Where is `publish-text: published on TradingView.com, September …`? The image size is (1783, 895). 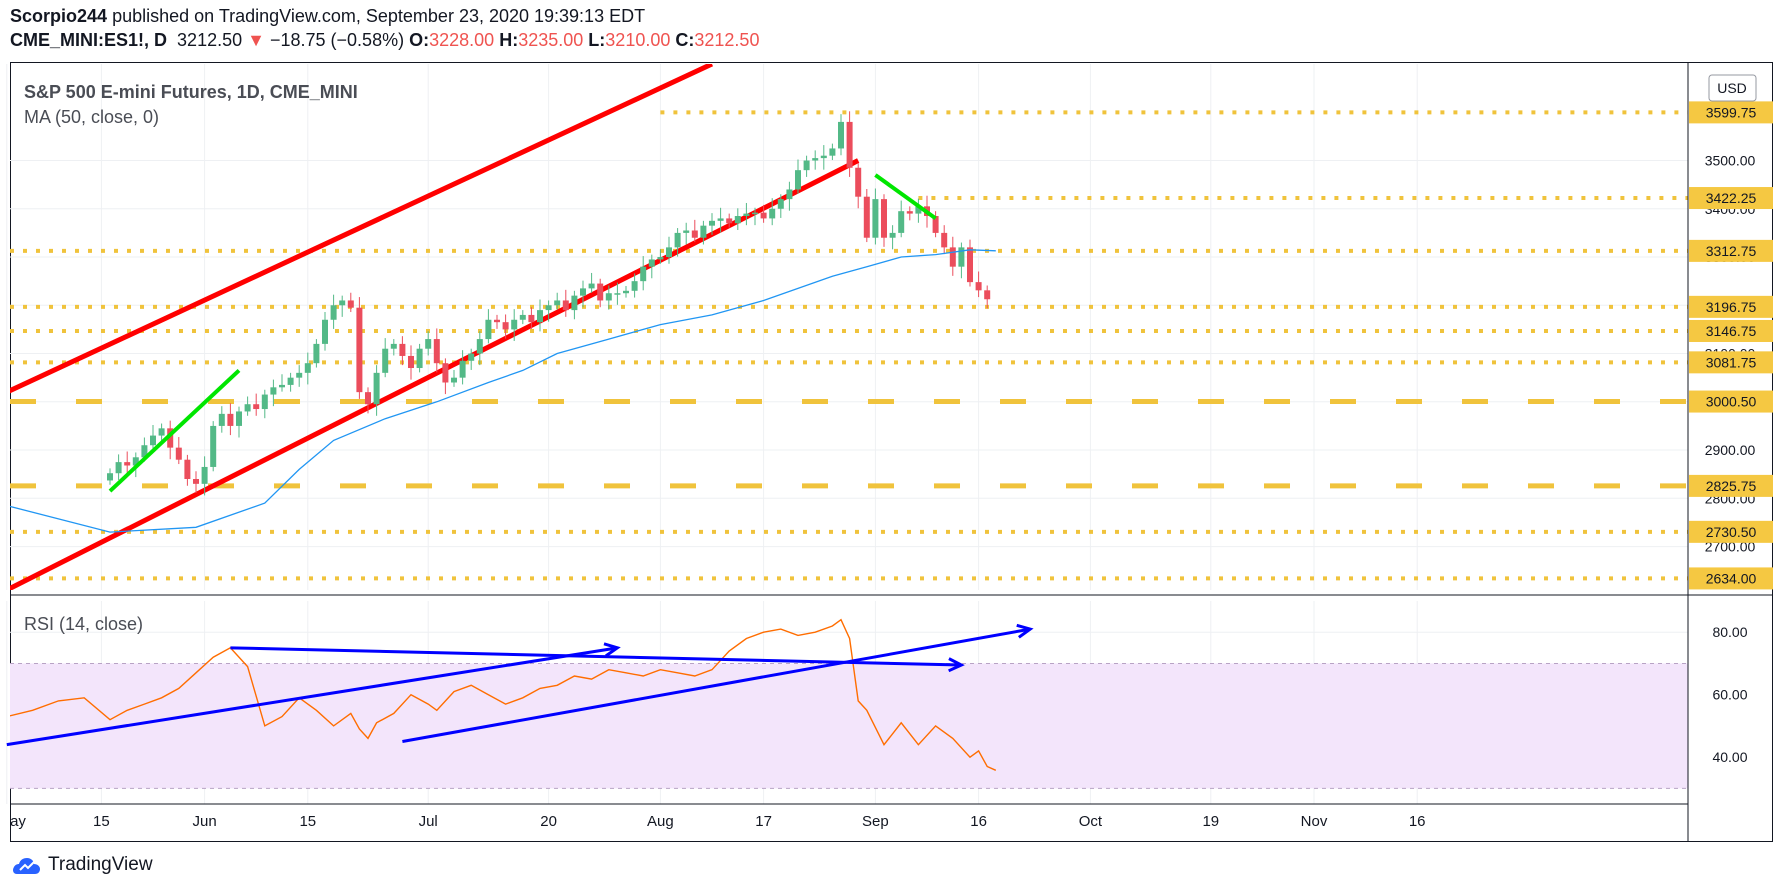
publish-text: published on TradingView.com, September … is located at coordinates (379, 16).